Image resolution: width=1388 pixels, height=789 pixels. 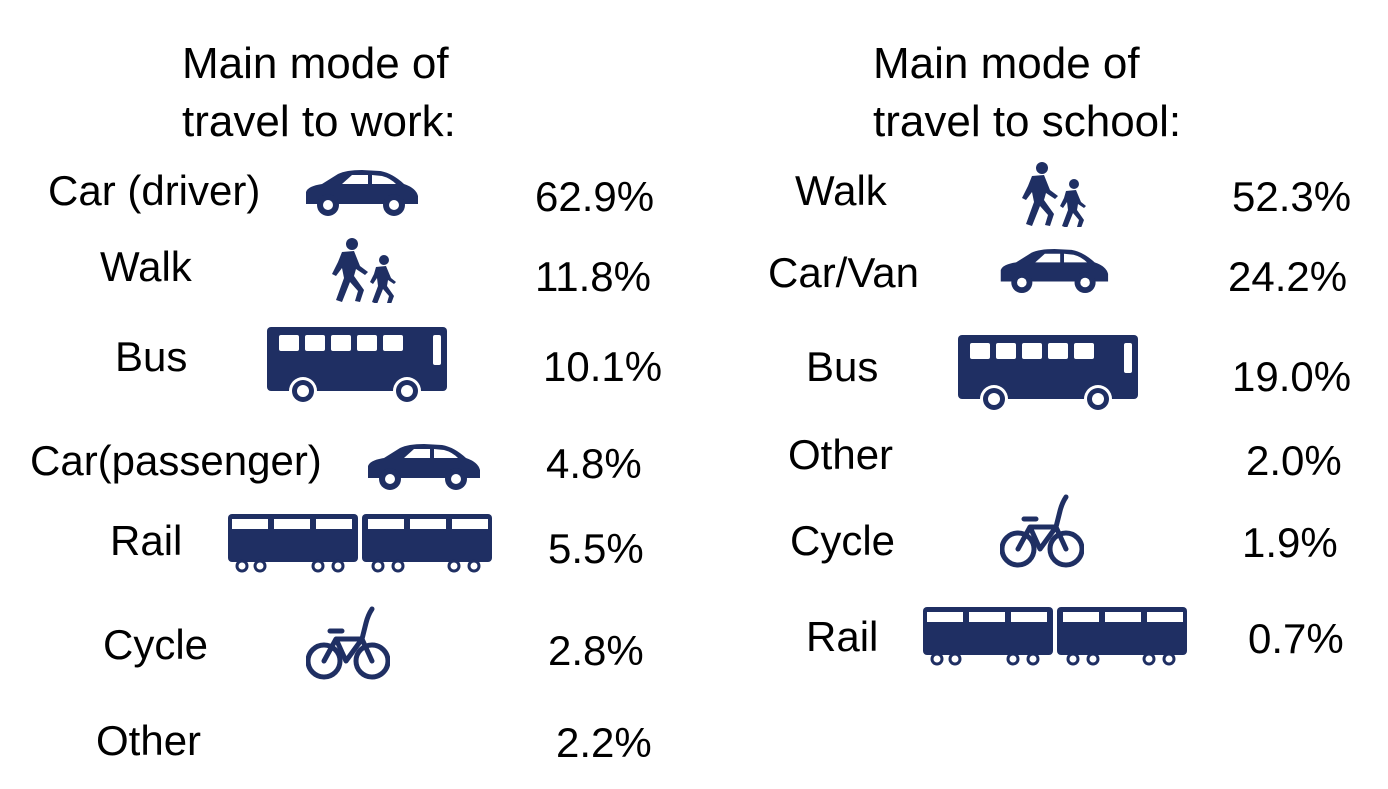 I want to click on work-value-cycle: 2.8%, so click(x=596, y=650).